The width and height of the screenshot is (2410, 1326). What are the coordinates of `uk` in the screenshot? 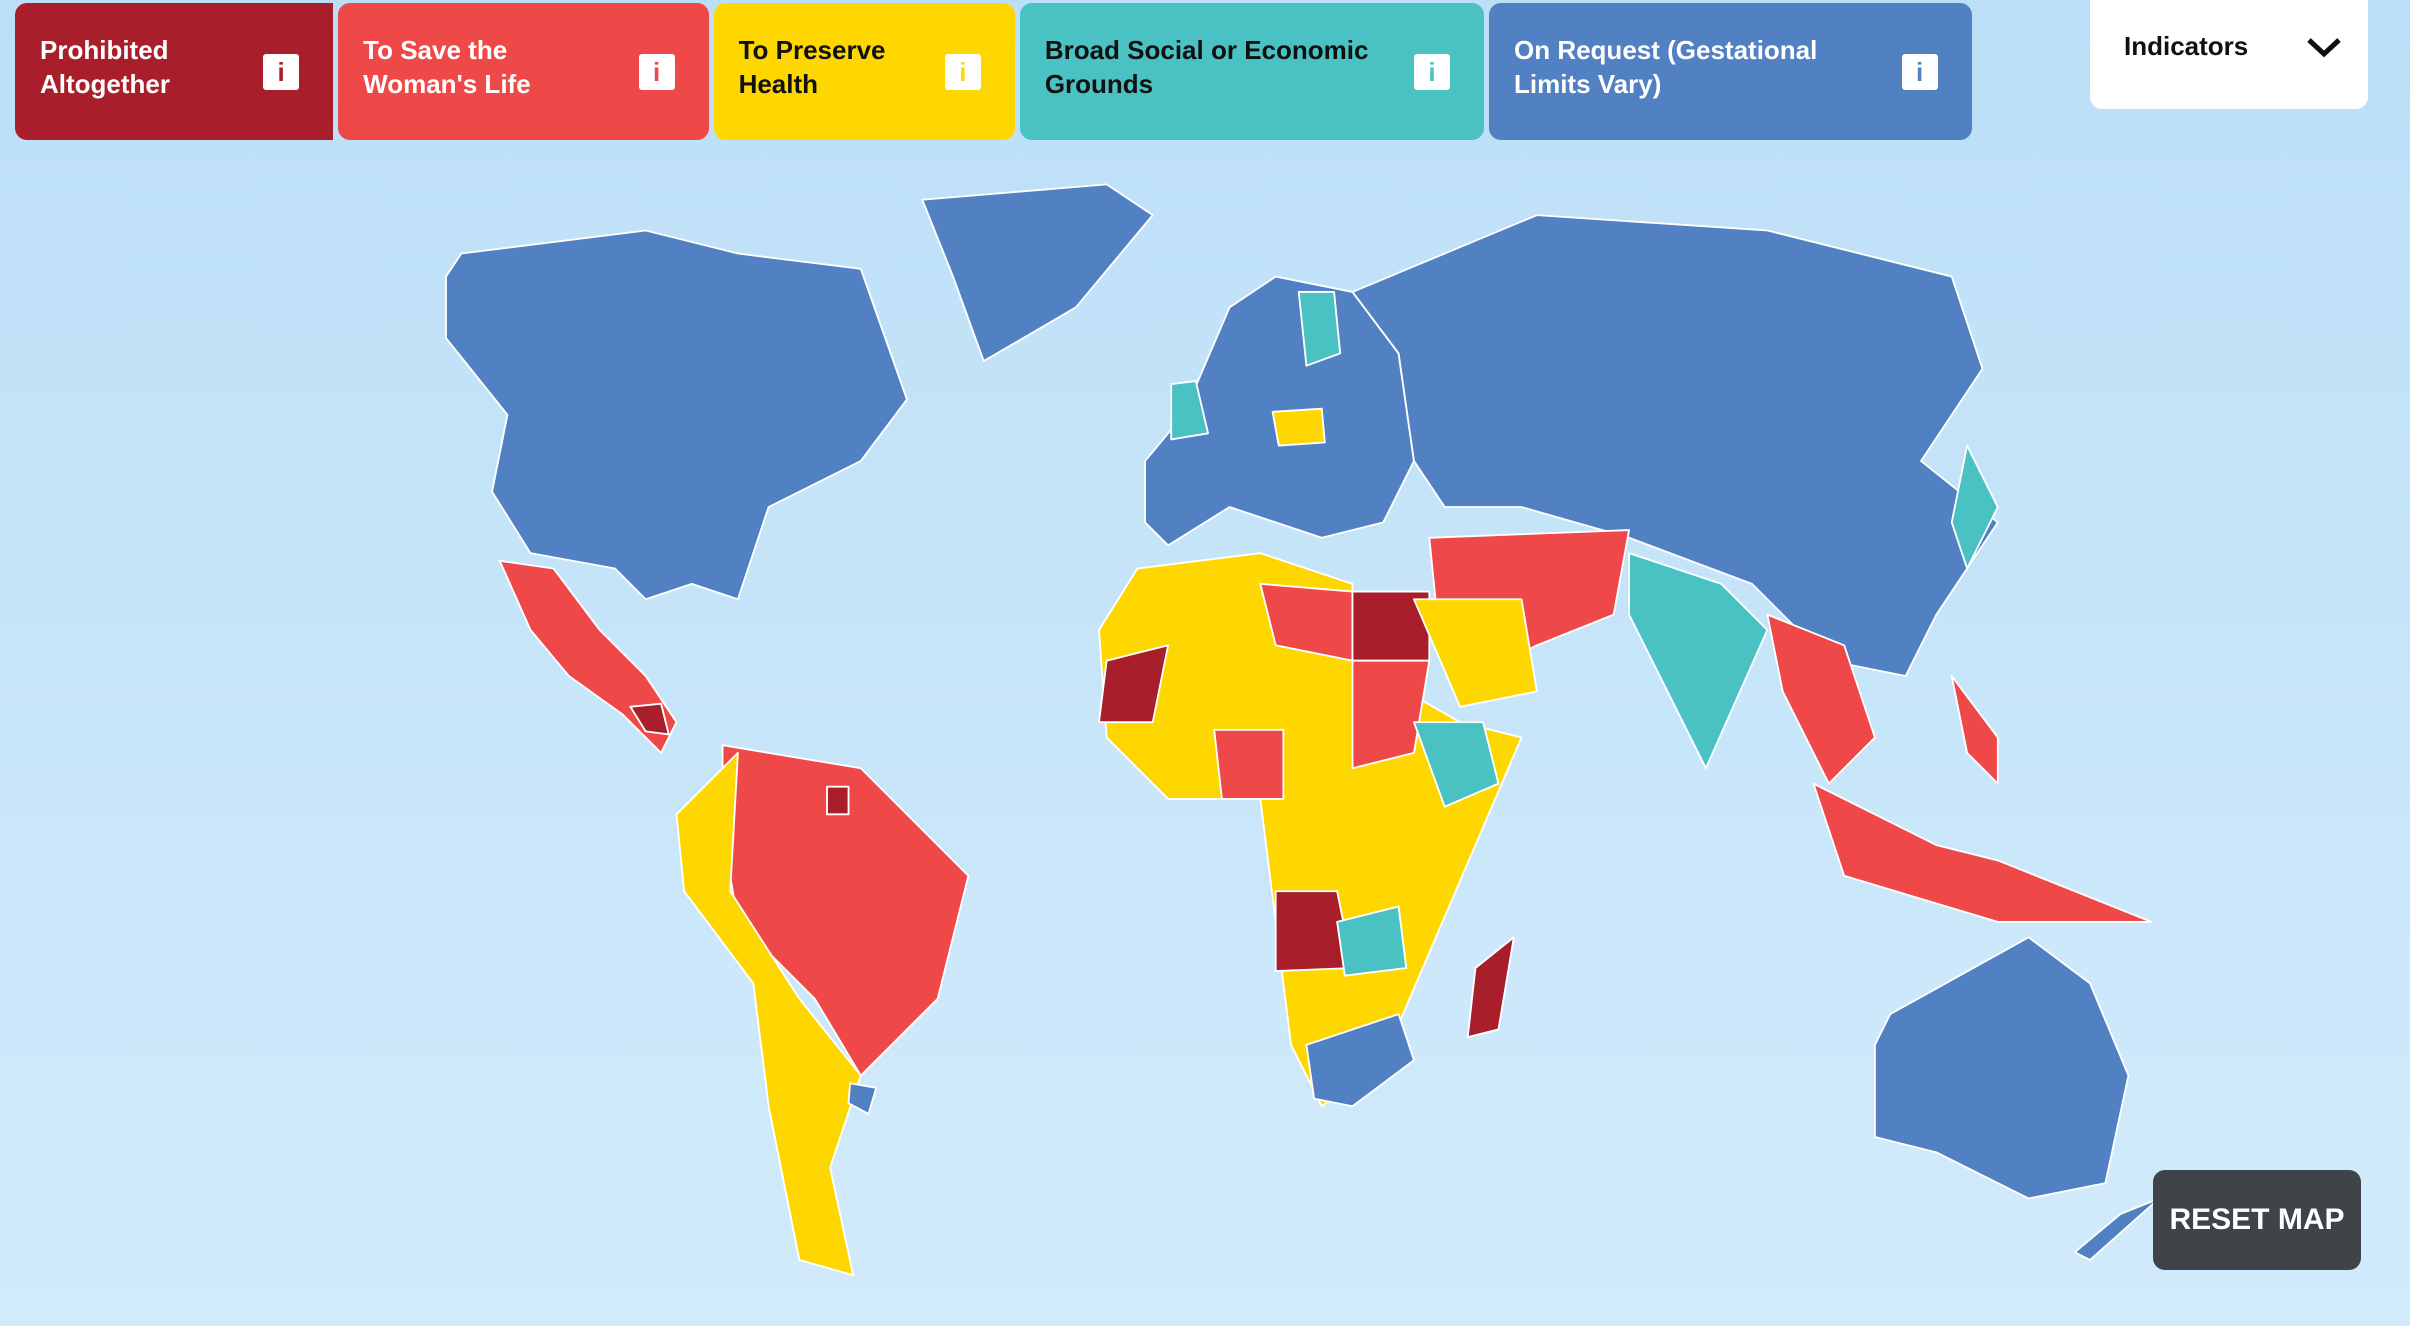 It's located at (1189, 410).